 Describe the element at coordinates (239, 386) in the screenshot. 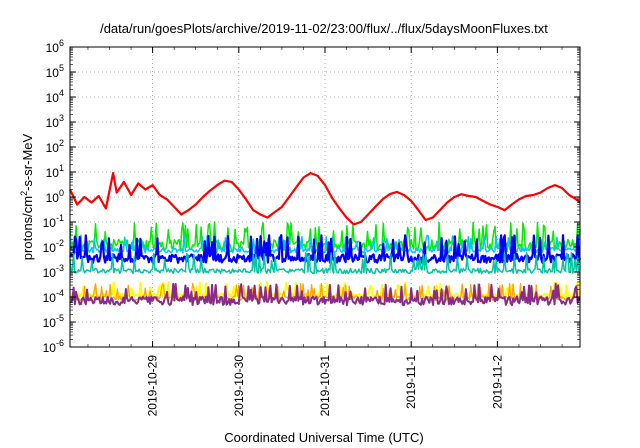

I see `x-tick-label: 2019-10-30` at that location.